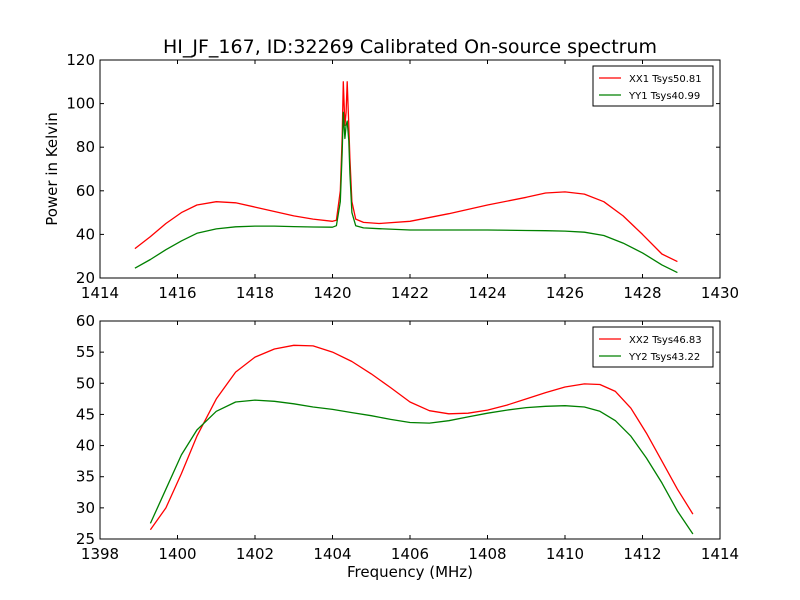 Image resolution: width=800 pixels, height=600 pixels. I want to click on legend: XX2 Tsys46.83 YY2 Tsys43.22, so click(653, 347).